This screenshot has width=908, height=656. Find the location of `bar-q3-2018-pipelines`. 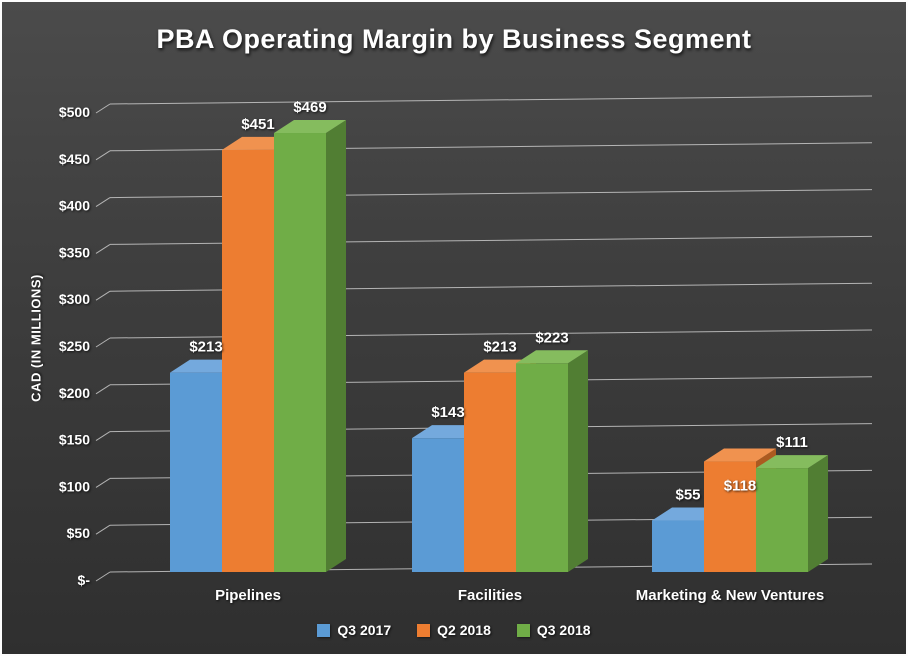

bar-q3-2018-pipelines is located at coordinates (300, 353).